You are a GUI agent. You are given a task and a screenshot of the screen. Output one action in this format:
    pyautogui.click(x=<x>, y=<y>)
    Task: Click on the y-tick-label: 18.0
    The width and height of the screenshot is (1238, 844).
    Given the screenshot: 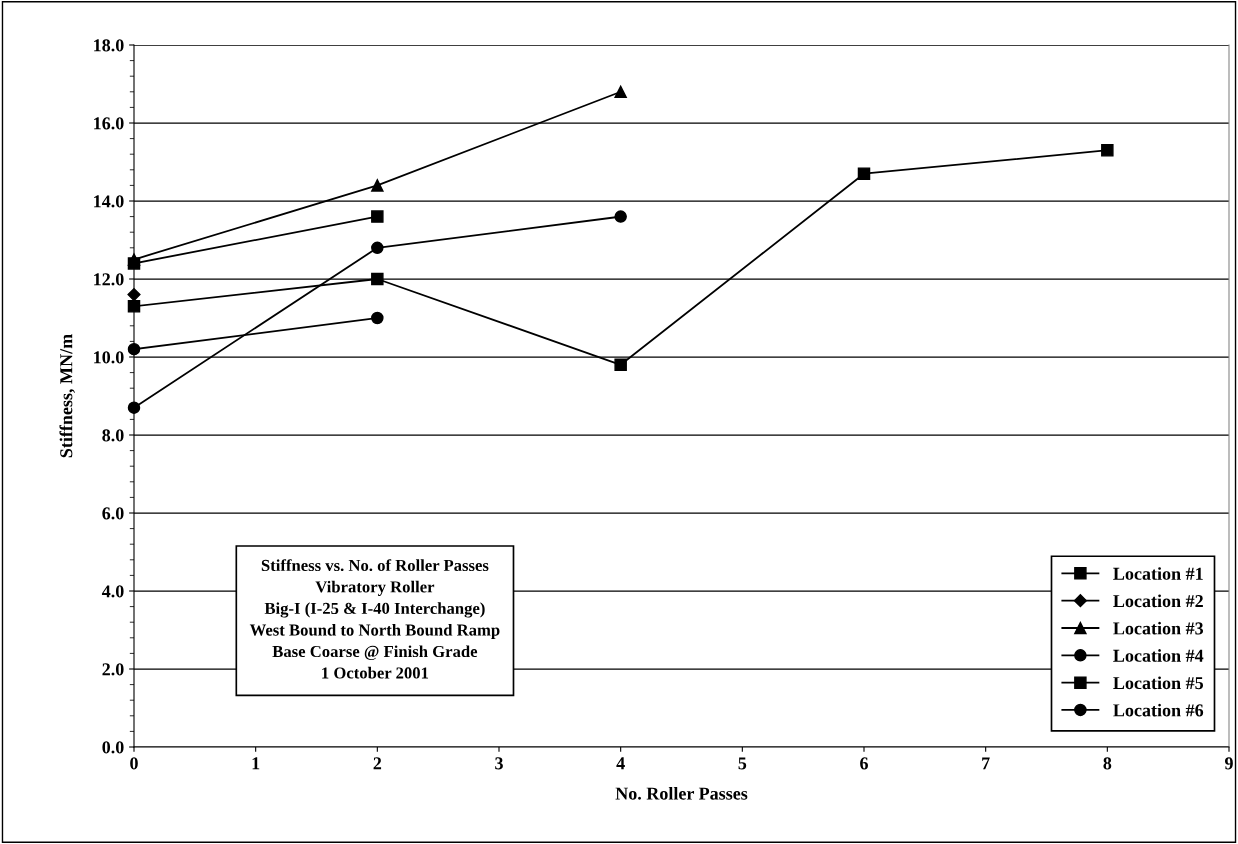 What is the action you would take?
    pyautogui.click(x=109, y=45)
    